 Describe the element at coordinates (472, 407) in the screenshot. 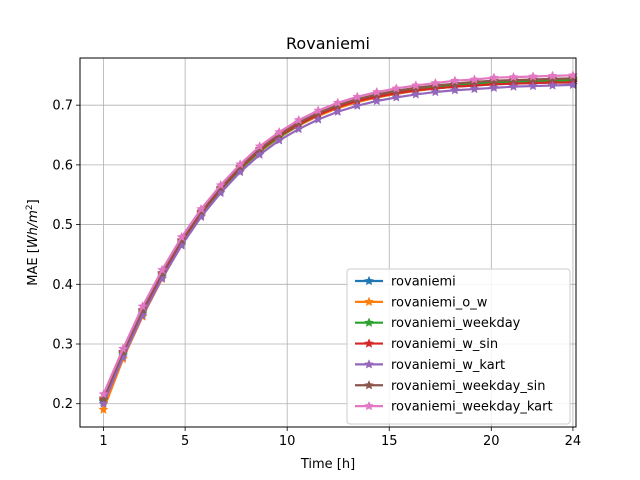

I see `legend-label: rovaniemi_weekday_kart` at that location.